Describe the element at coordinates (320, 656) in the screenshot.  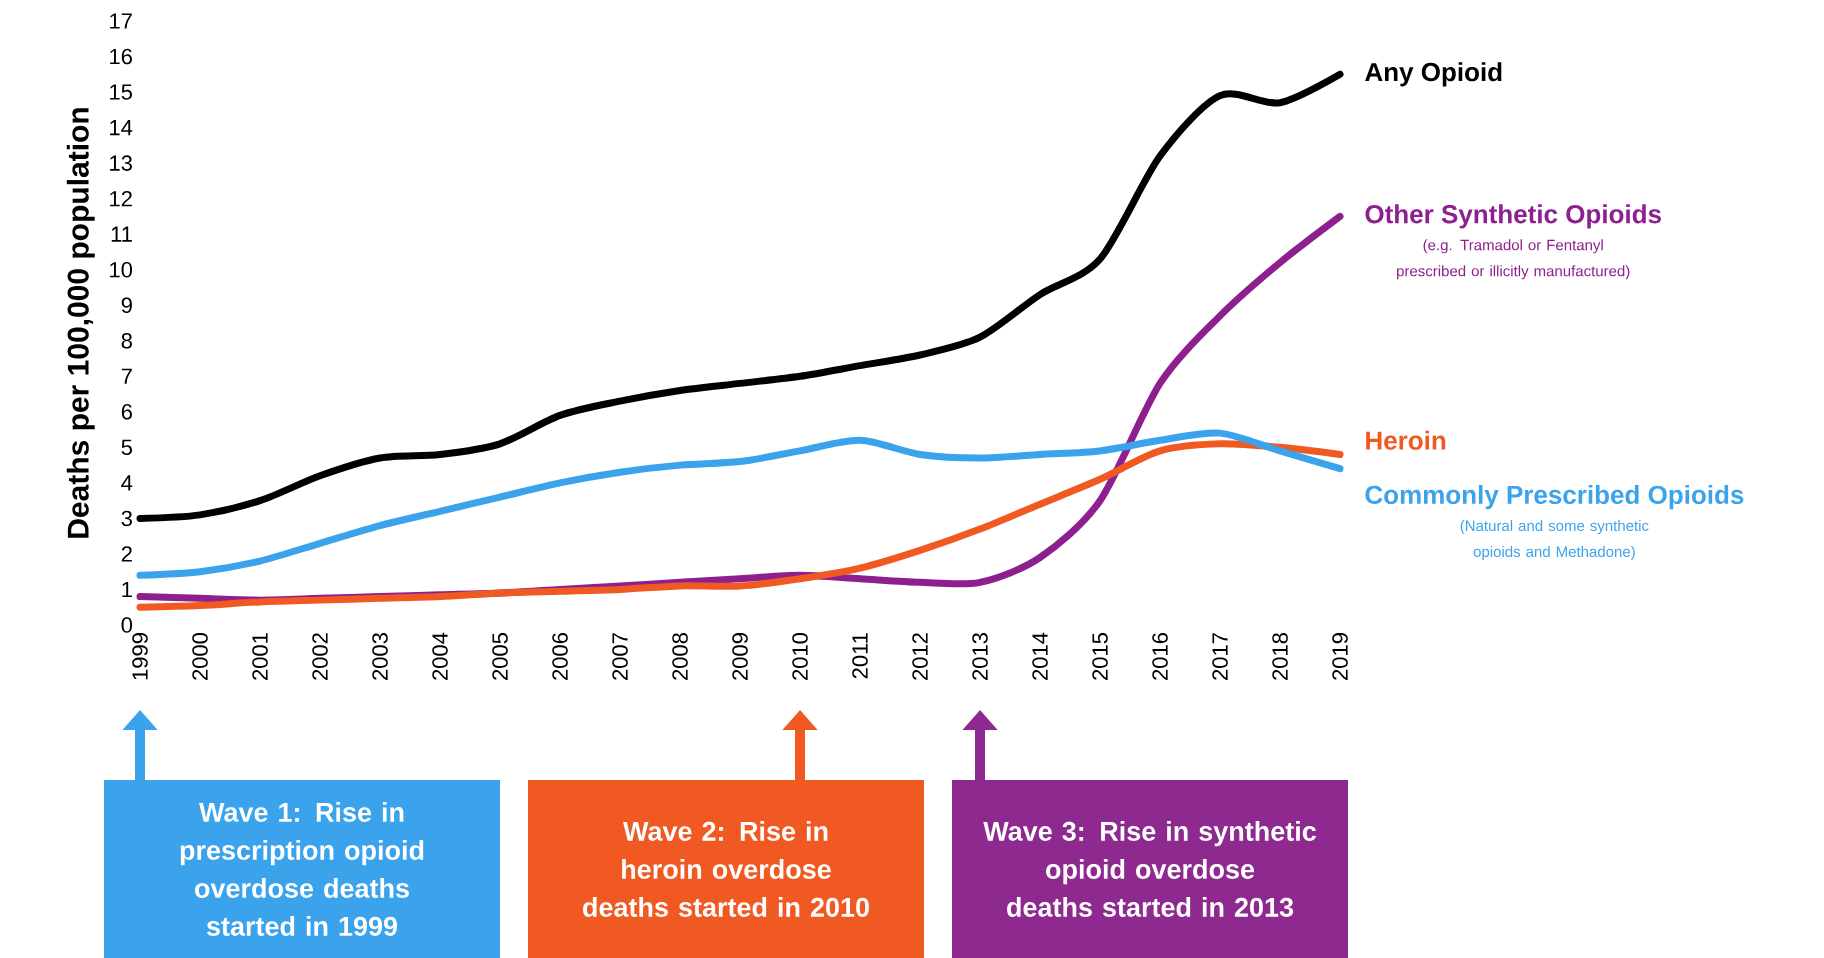
I see `x-tick-label: 2002` at that location.